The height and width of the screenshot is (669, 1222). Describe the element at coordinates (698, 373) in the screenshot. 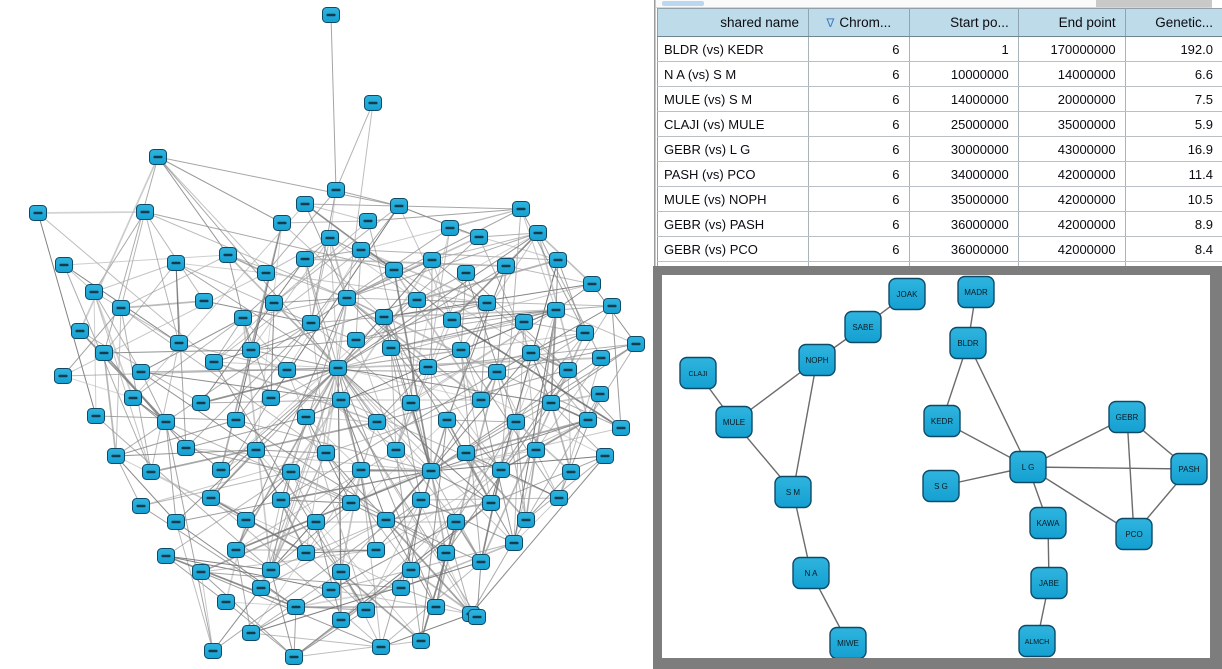

I see `subnetwork-node-claji: CLAJI` at that location.